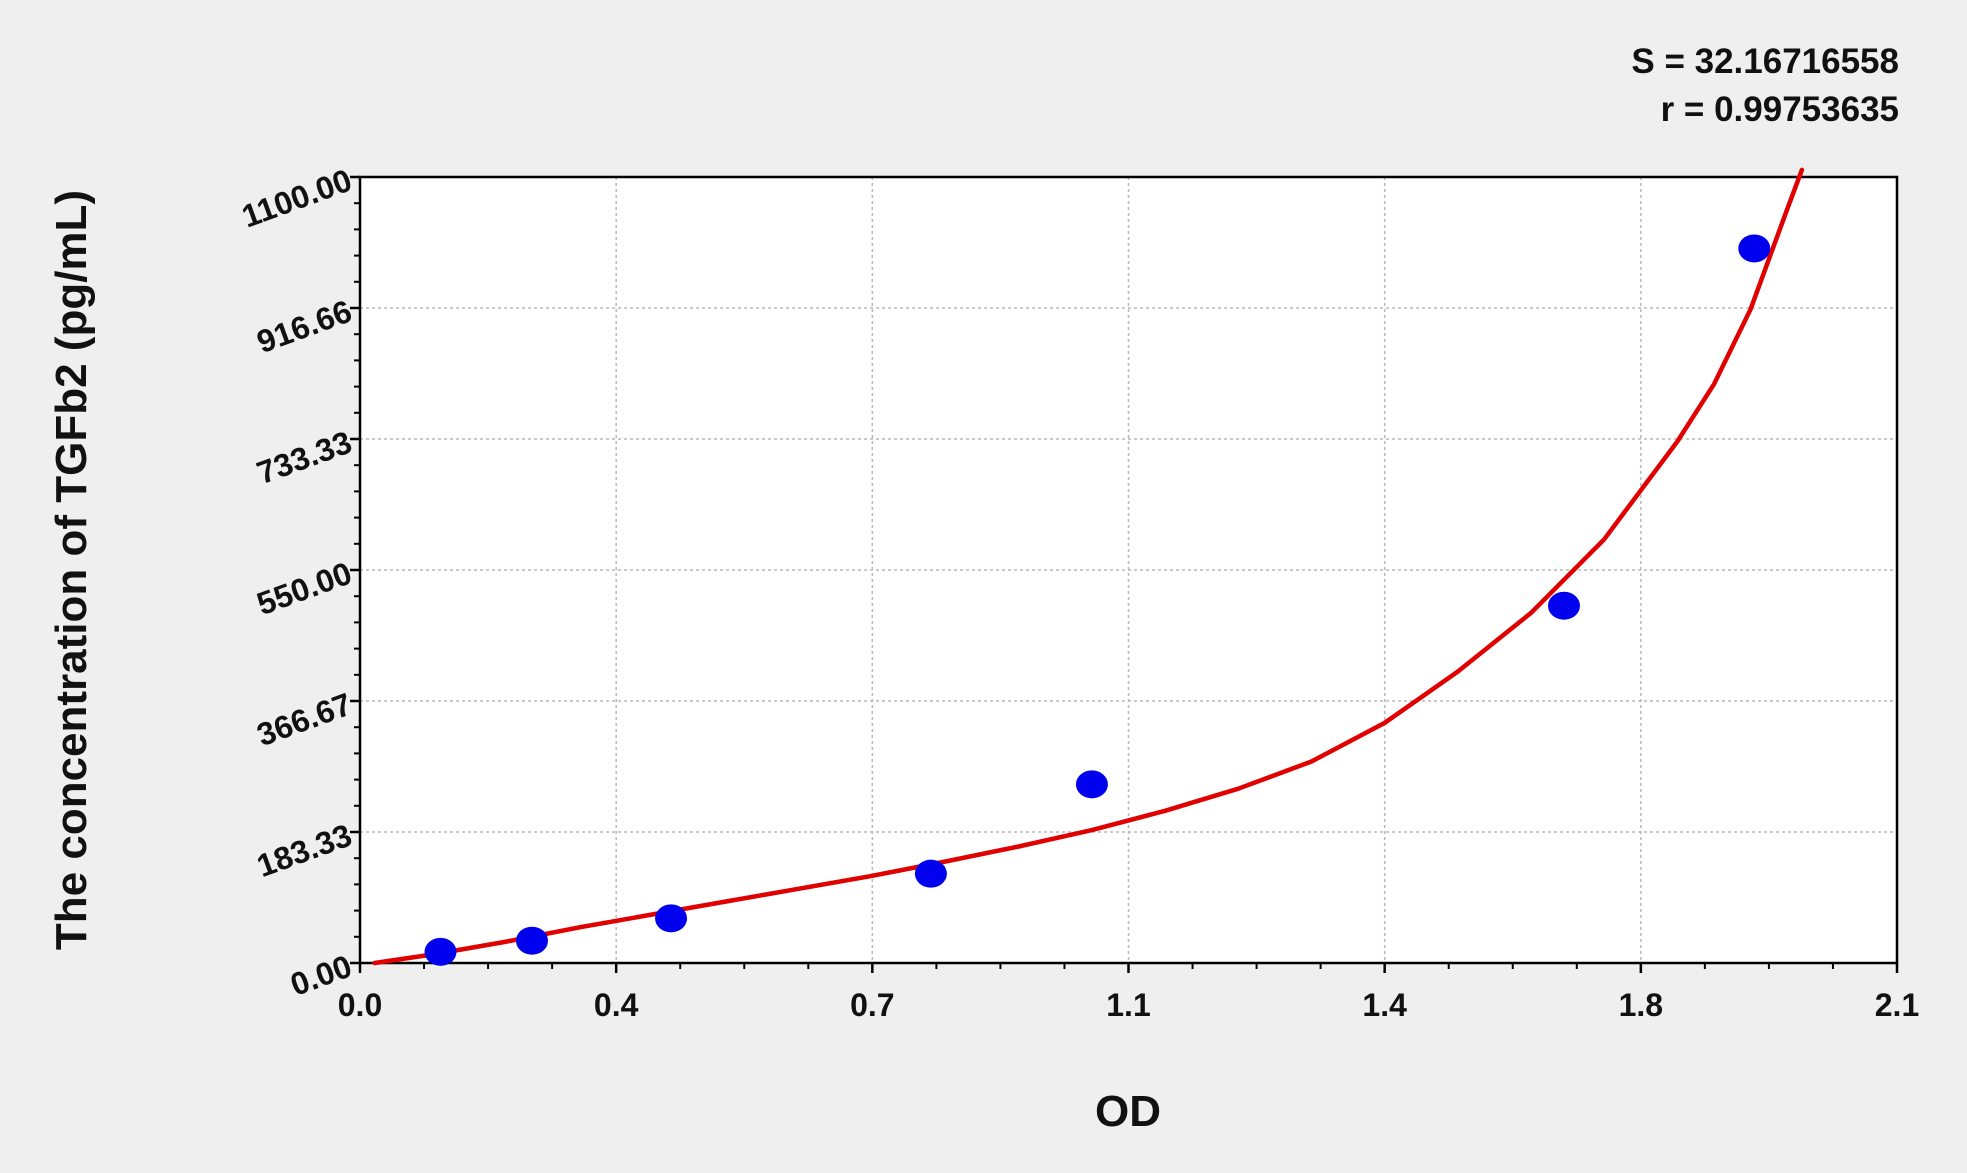 This screenshot has width=1967, height=1173. I want to click on x-tick-label: 1.4, so click(1384, 1005).